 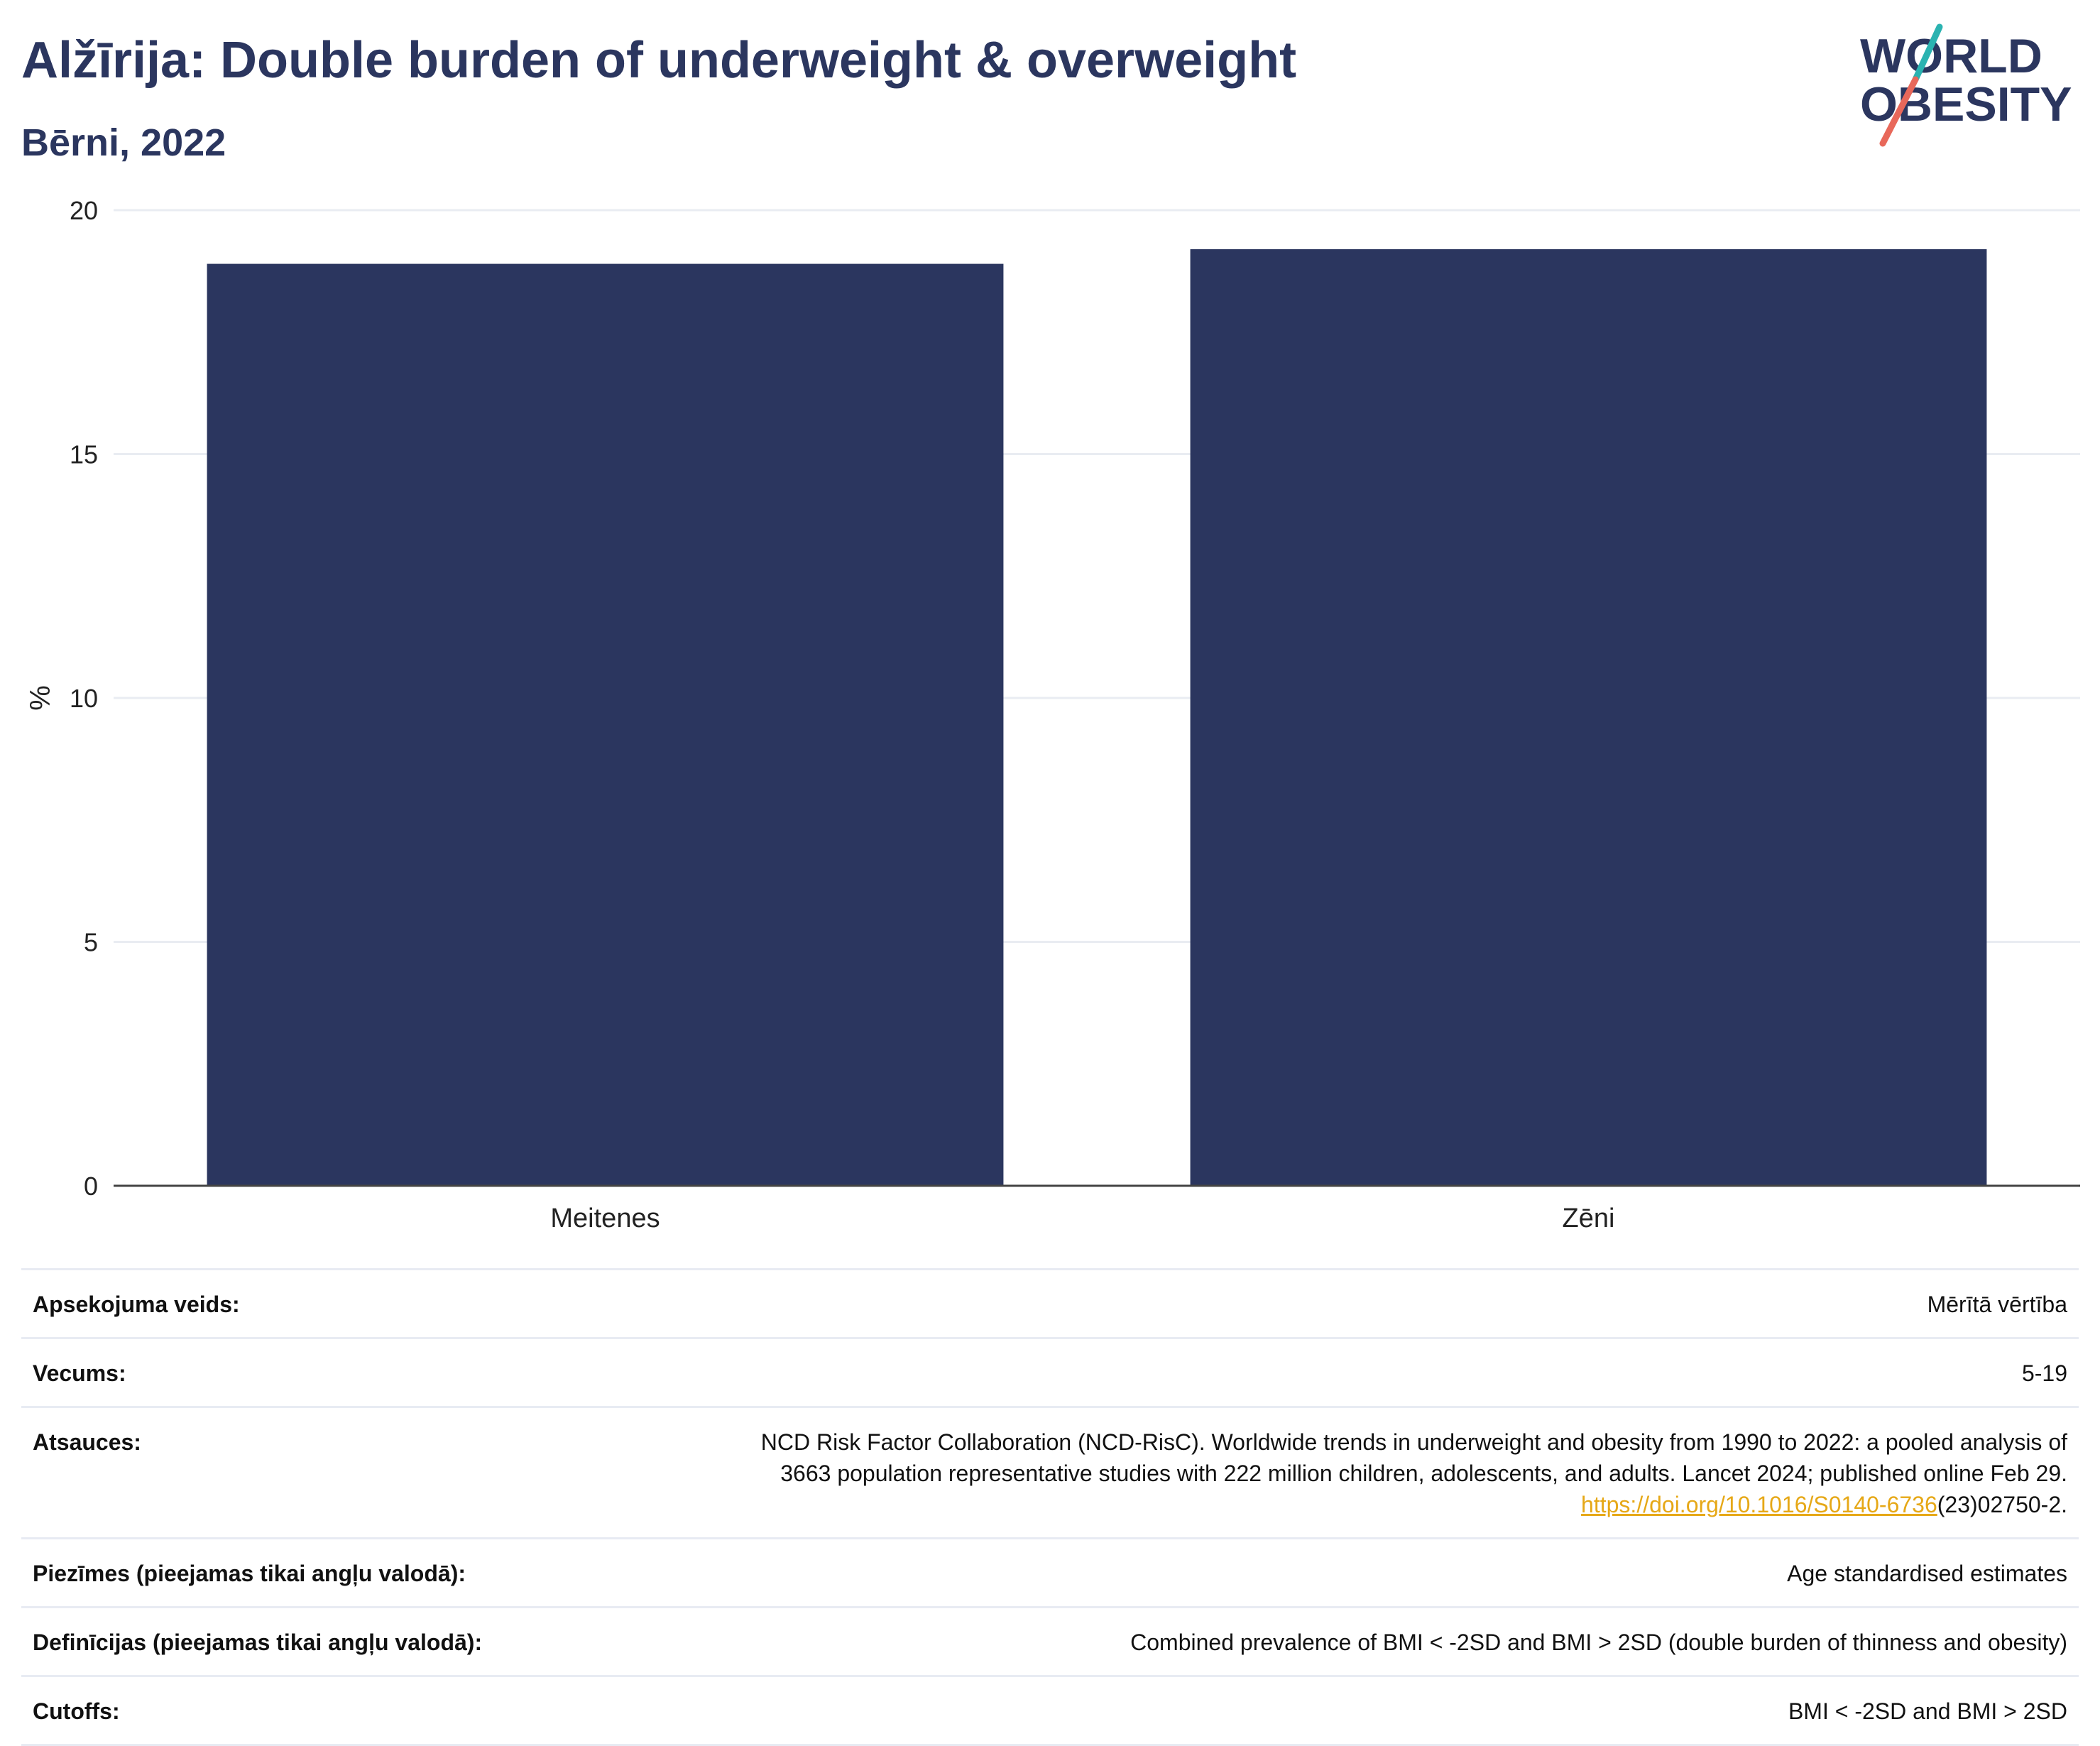 What do you see at coordinates (1927, 53) in the screenshot?
I see `logo-slash-top` at bounding box center [1927, 53].